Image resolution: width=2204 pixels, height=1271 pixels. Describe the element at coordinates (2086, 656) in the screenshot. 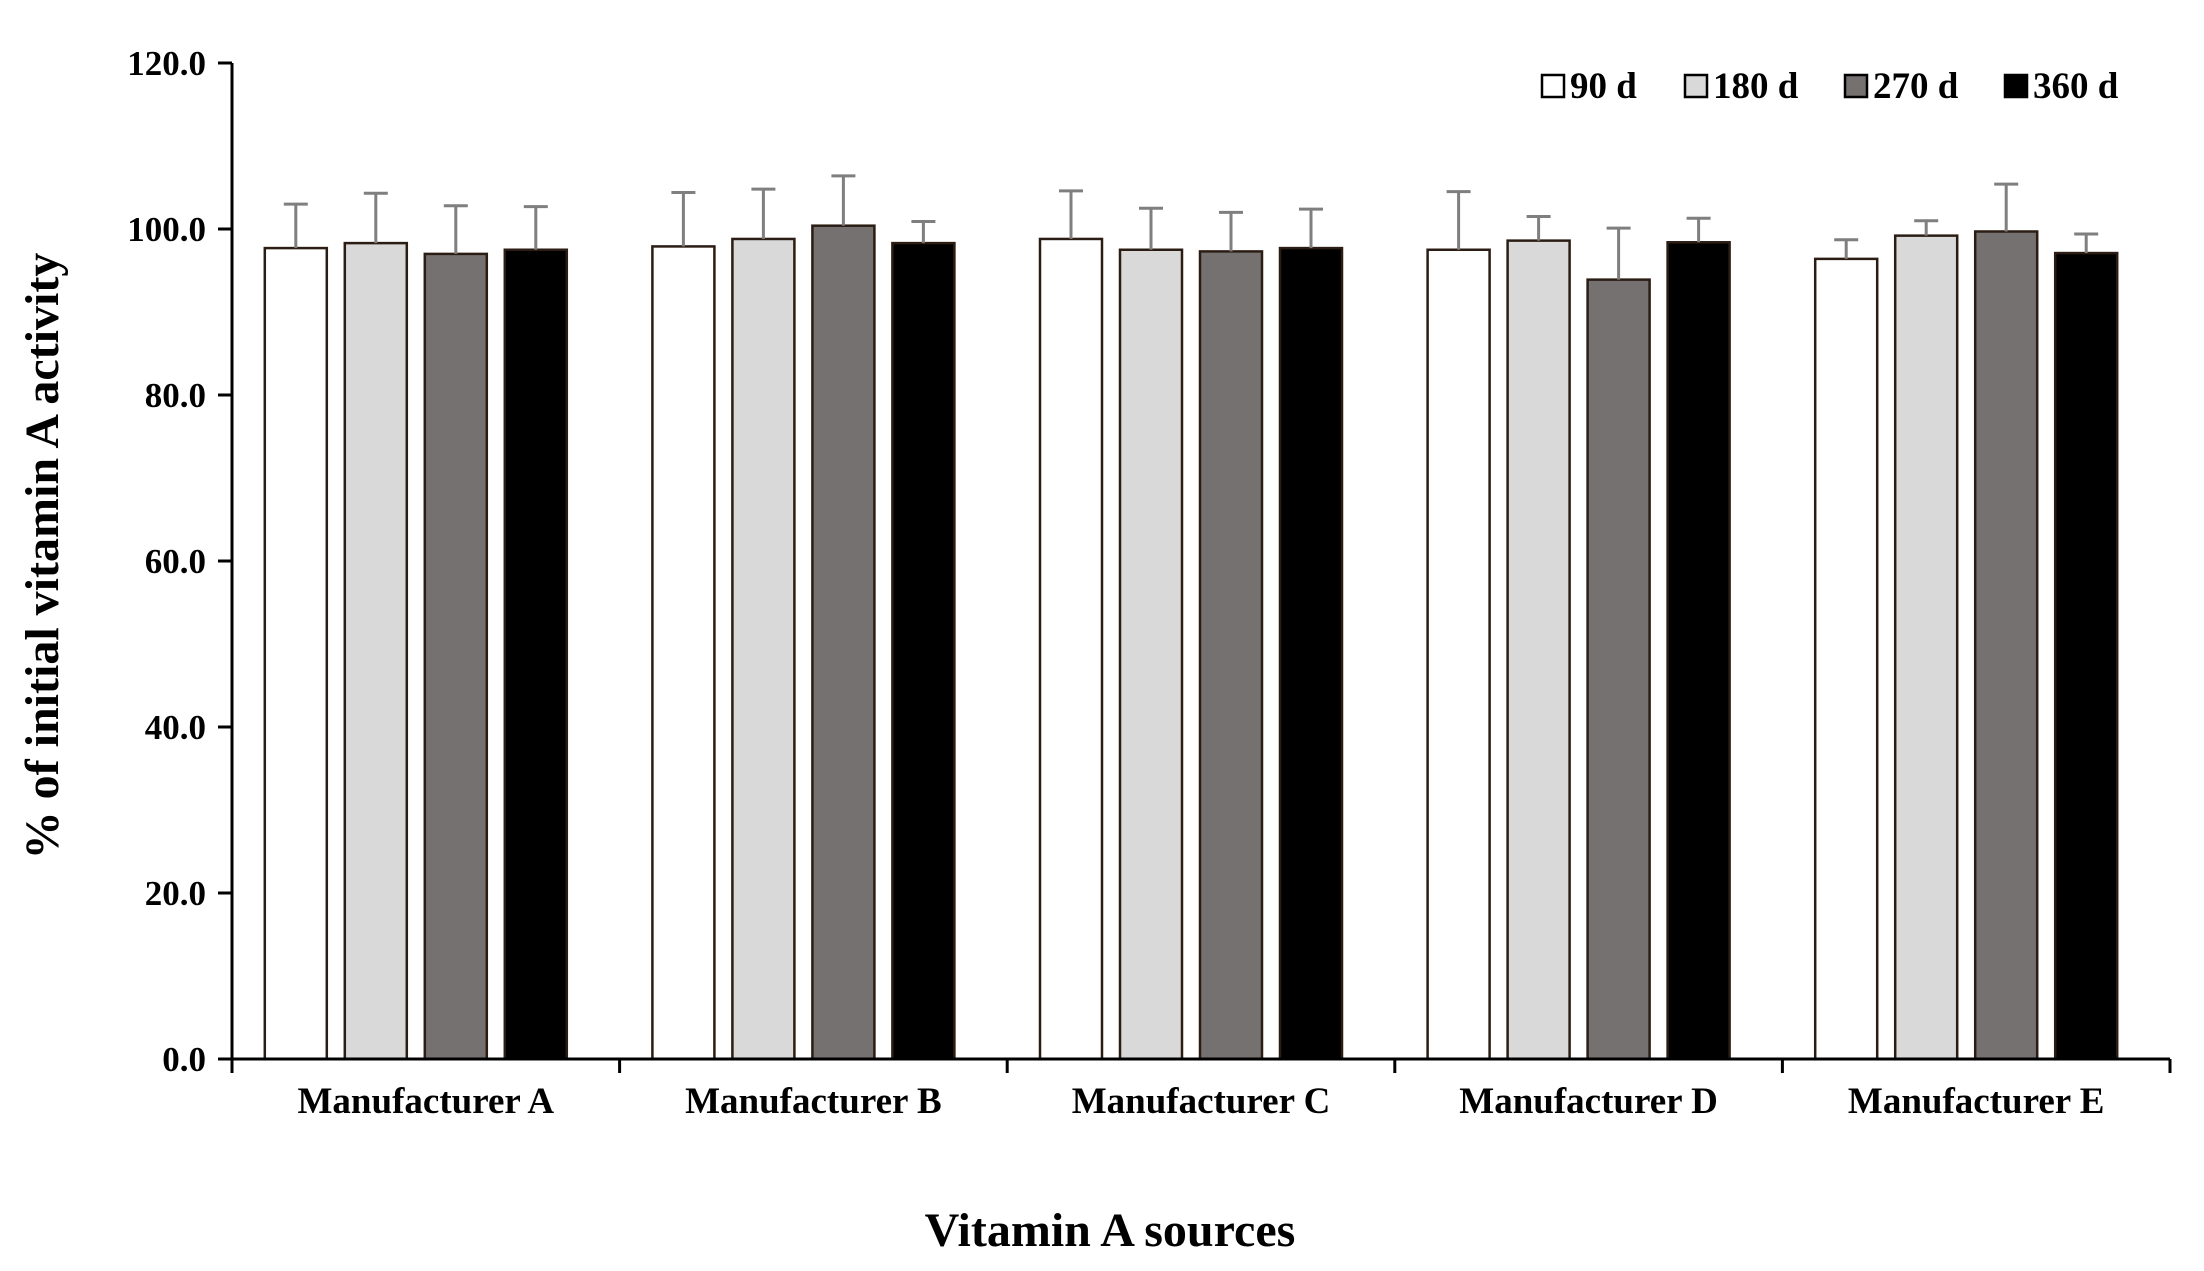

I see `bar-360d-manufacturer-e` at that location.